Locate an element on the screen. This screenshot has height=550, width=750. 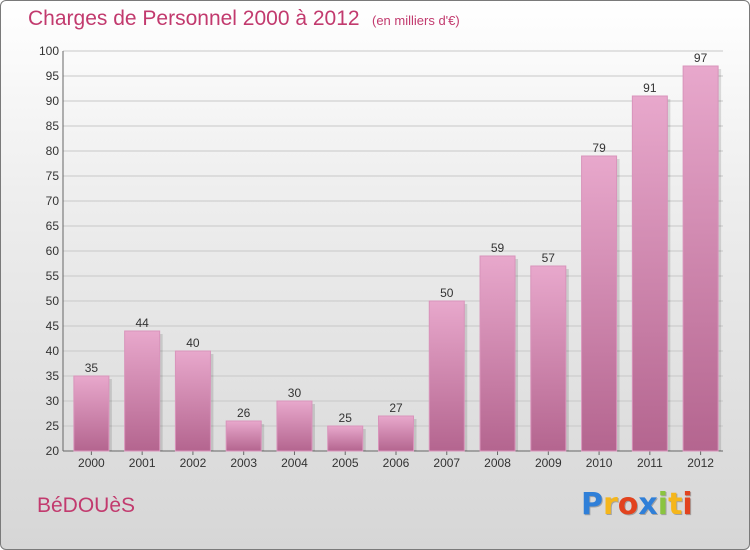
proxiti-logo: Proxiti is located at coordinates (637, 504).